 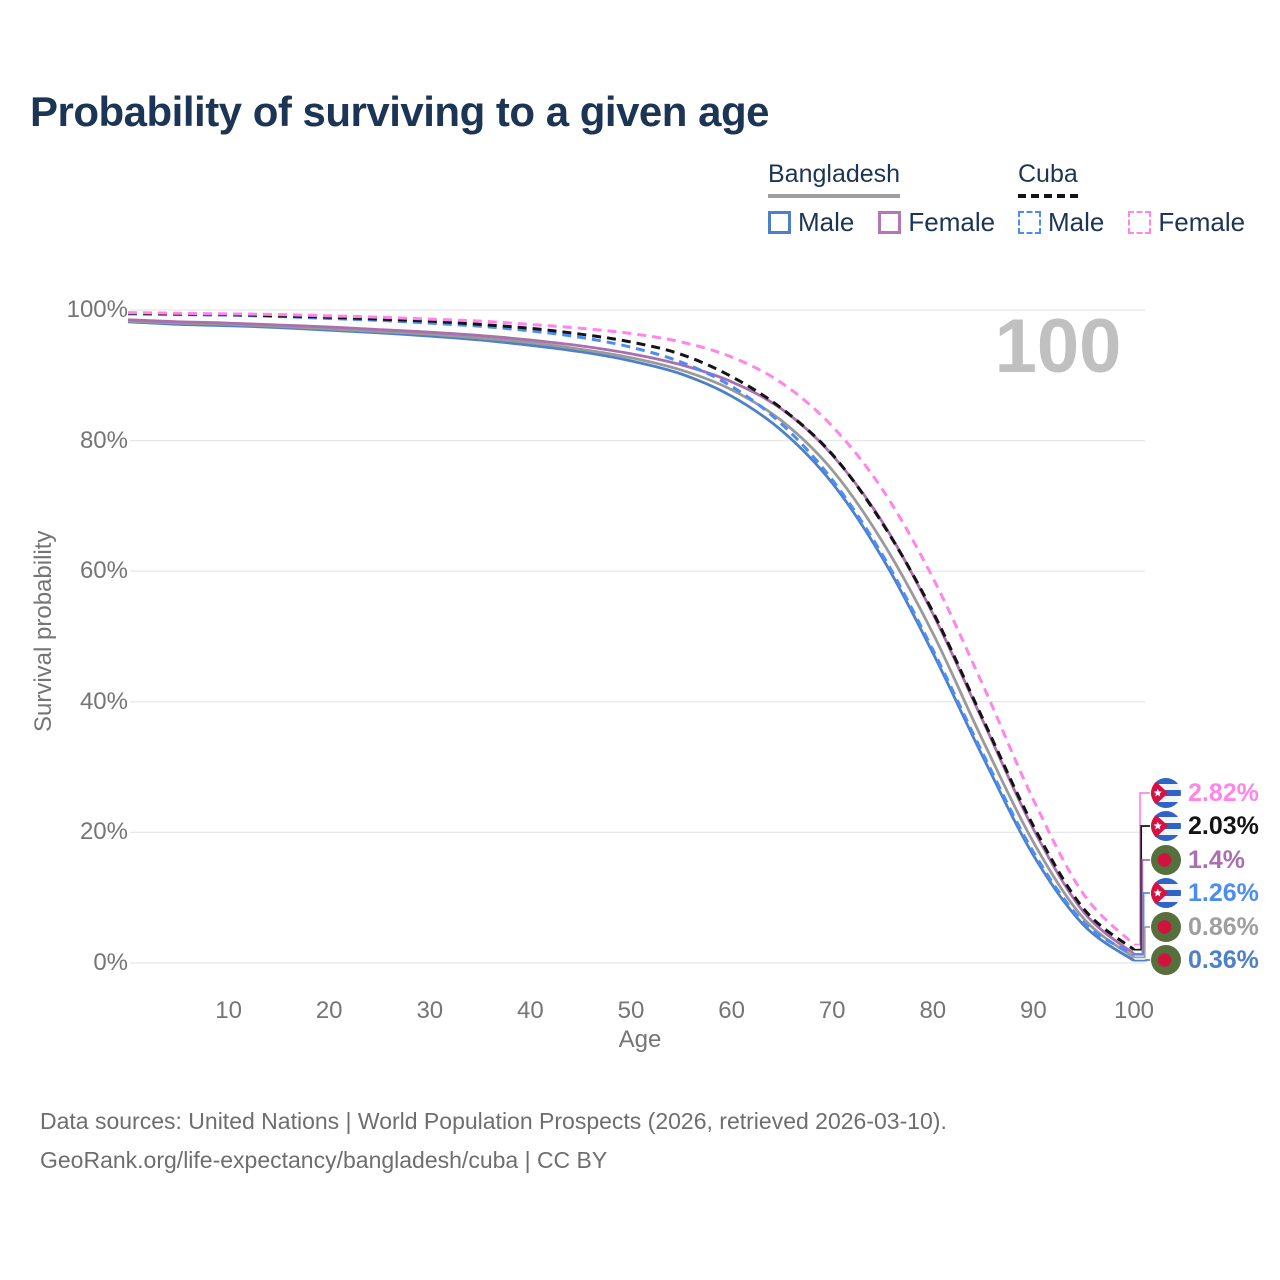 What do you see at coordinates (1029, 222) in the screenshot?
I see `cuba-male-swatch-icon` at bounding box center [1029, 222].